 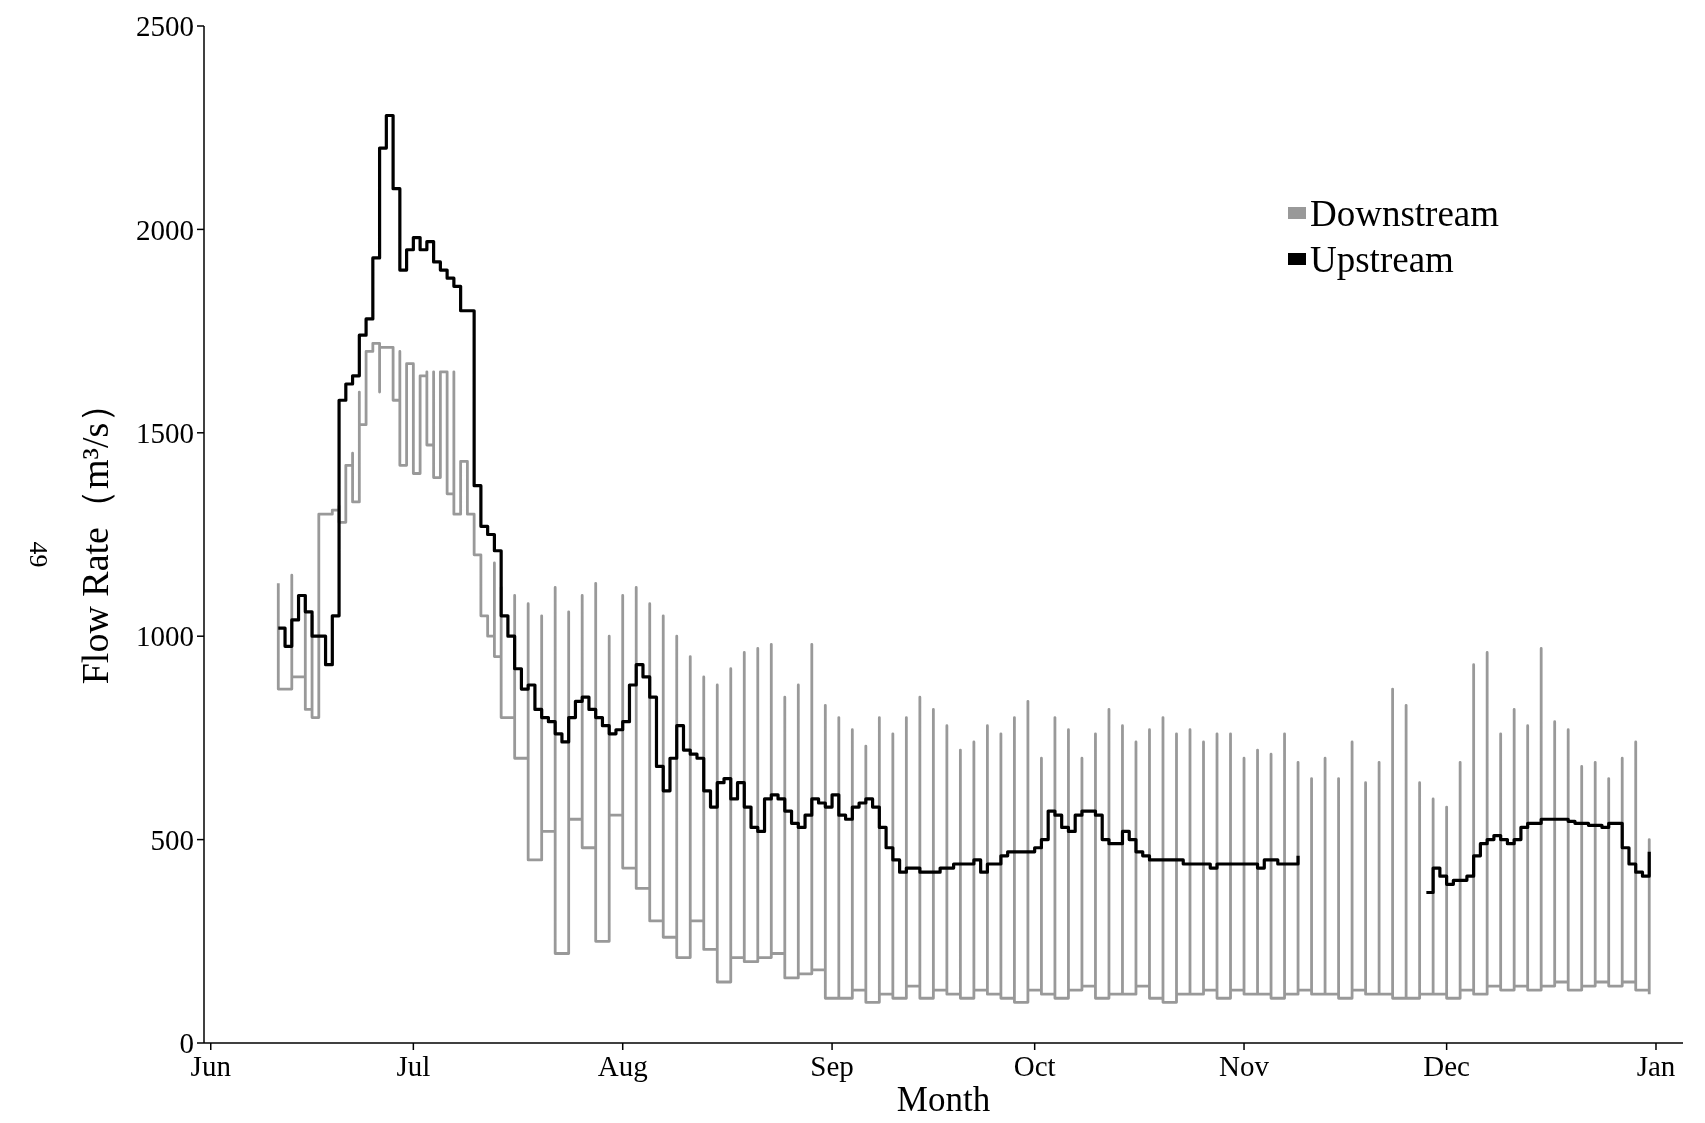 What do you see at coordinates (1405, 213) in the screenshot?
I see `legend-label: Downstream` at bounding box center [1405, 213].